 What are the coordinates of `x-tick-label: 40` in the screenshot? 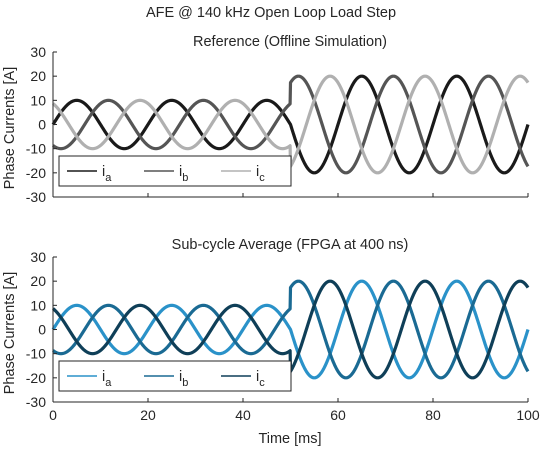 It's located at (243, 415).